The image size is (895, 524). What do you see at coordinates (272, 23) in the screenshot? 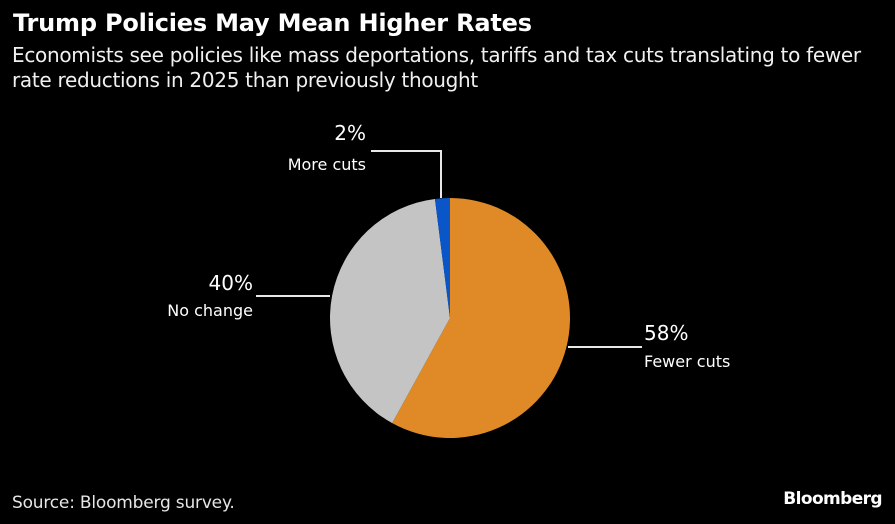
I see `chart-title: Trump Policies May Mean Higher Rates` at bounding box center [272, 23].